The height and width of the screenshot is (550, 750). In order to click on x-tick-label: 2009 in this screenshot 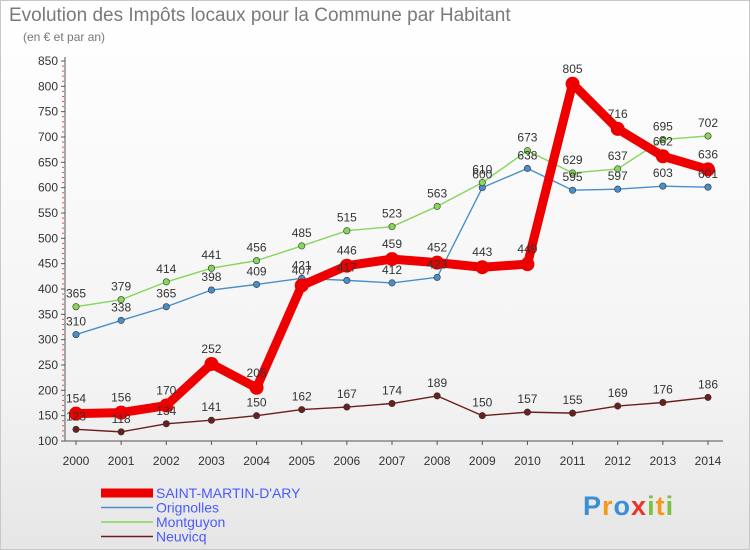, I will do `click(482, 461)`.